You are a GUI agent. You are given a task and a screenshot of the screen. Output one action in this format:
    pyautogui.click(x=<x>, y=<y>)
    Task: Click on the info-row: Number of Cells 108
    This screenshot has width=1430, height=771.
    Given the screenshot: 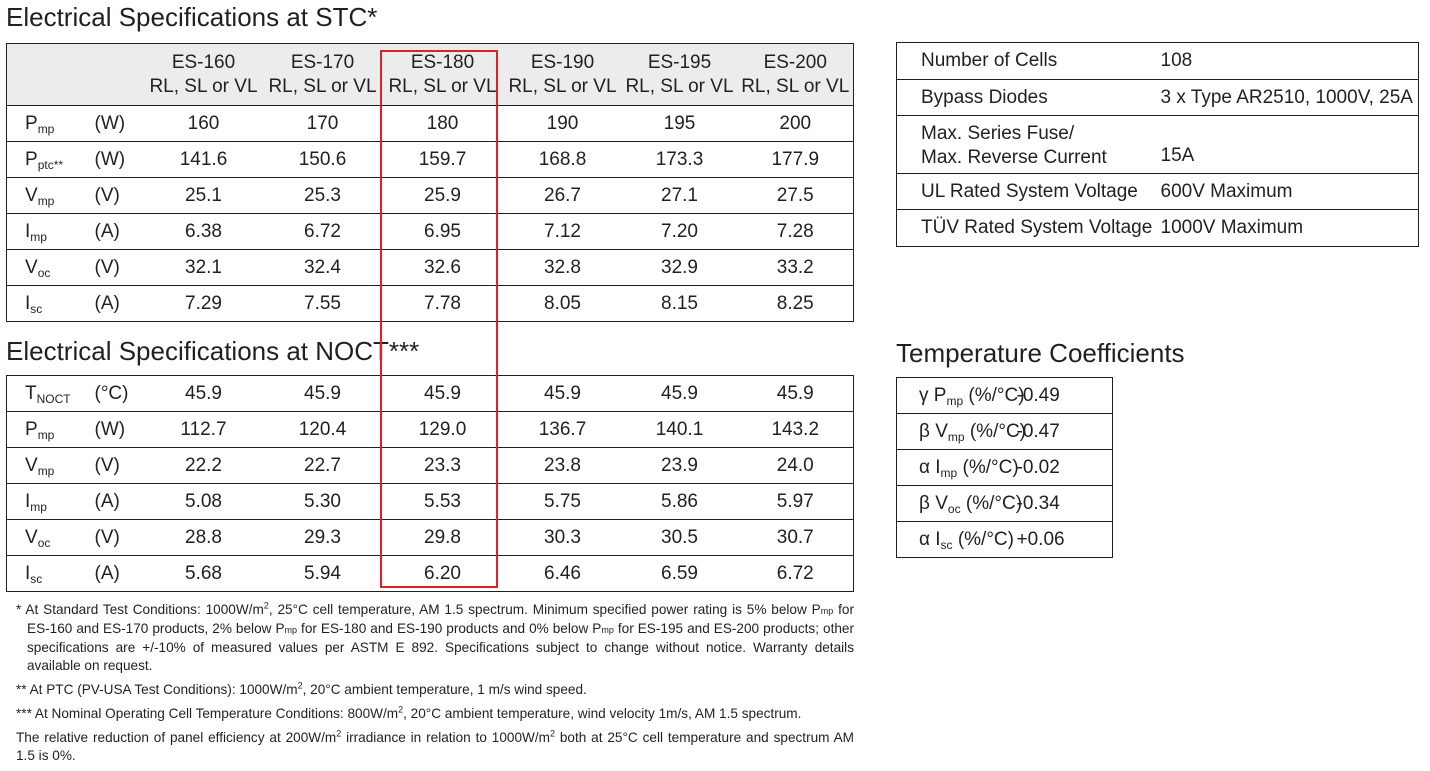 What is the action you would take?
    pyautogui.click(x=1157, y=61)
    